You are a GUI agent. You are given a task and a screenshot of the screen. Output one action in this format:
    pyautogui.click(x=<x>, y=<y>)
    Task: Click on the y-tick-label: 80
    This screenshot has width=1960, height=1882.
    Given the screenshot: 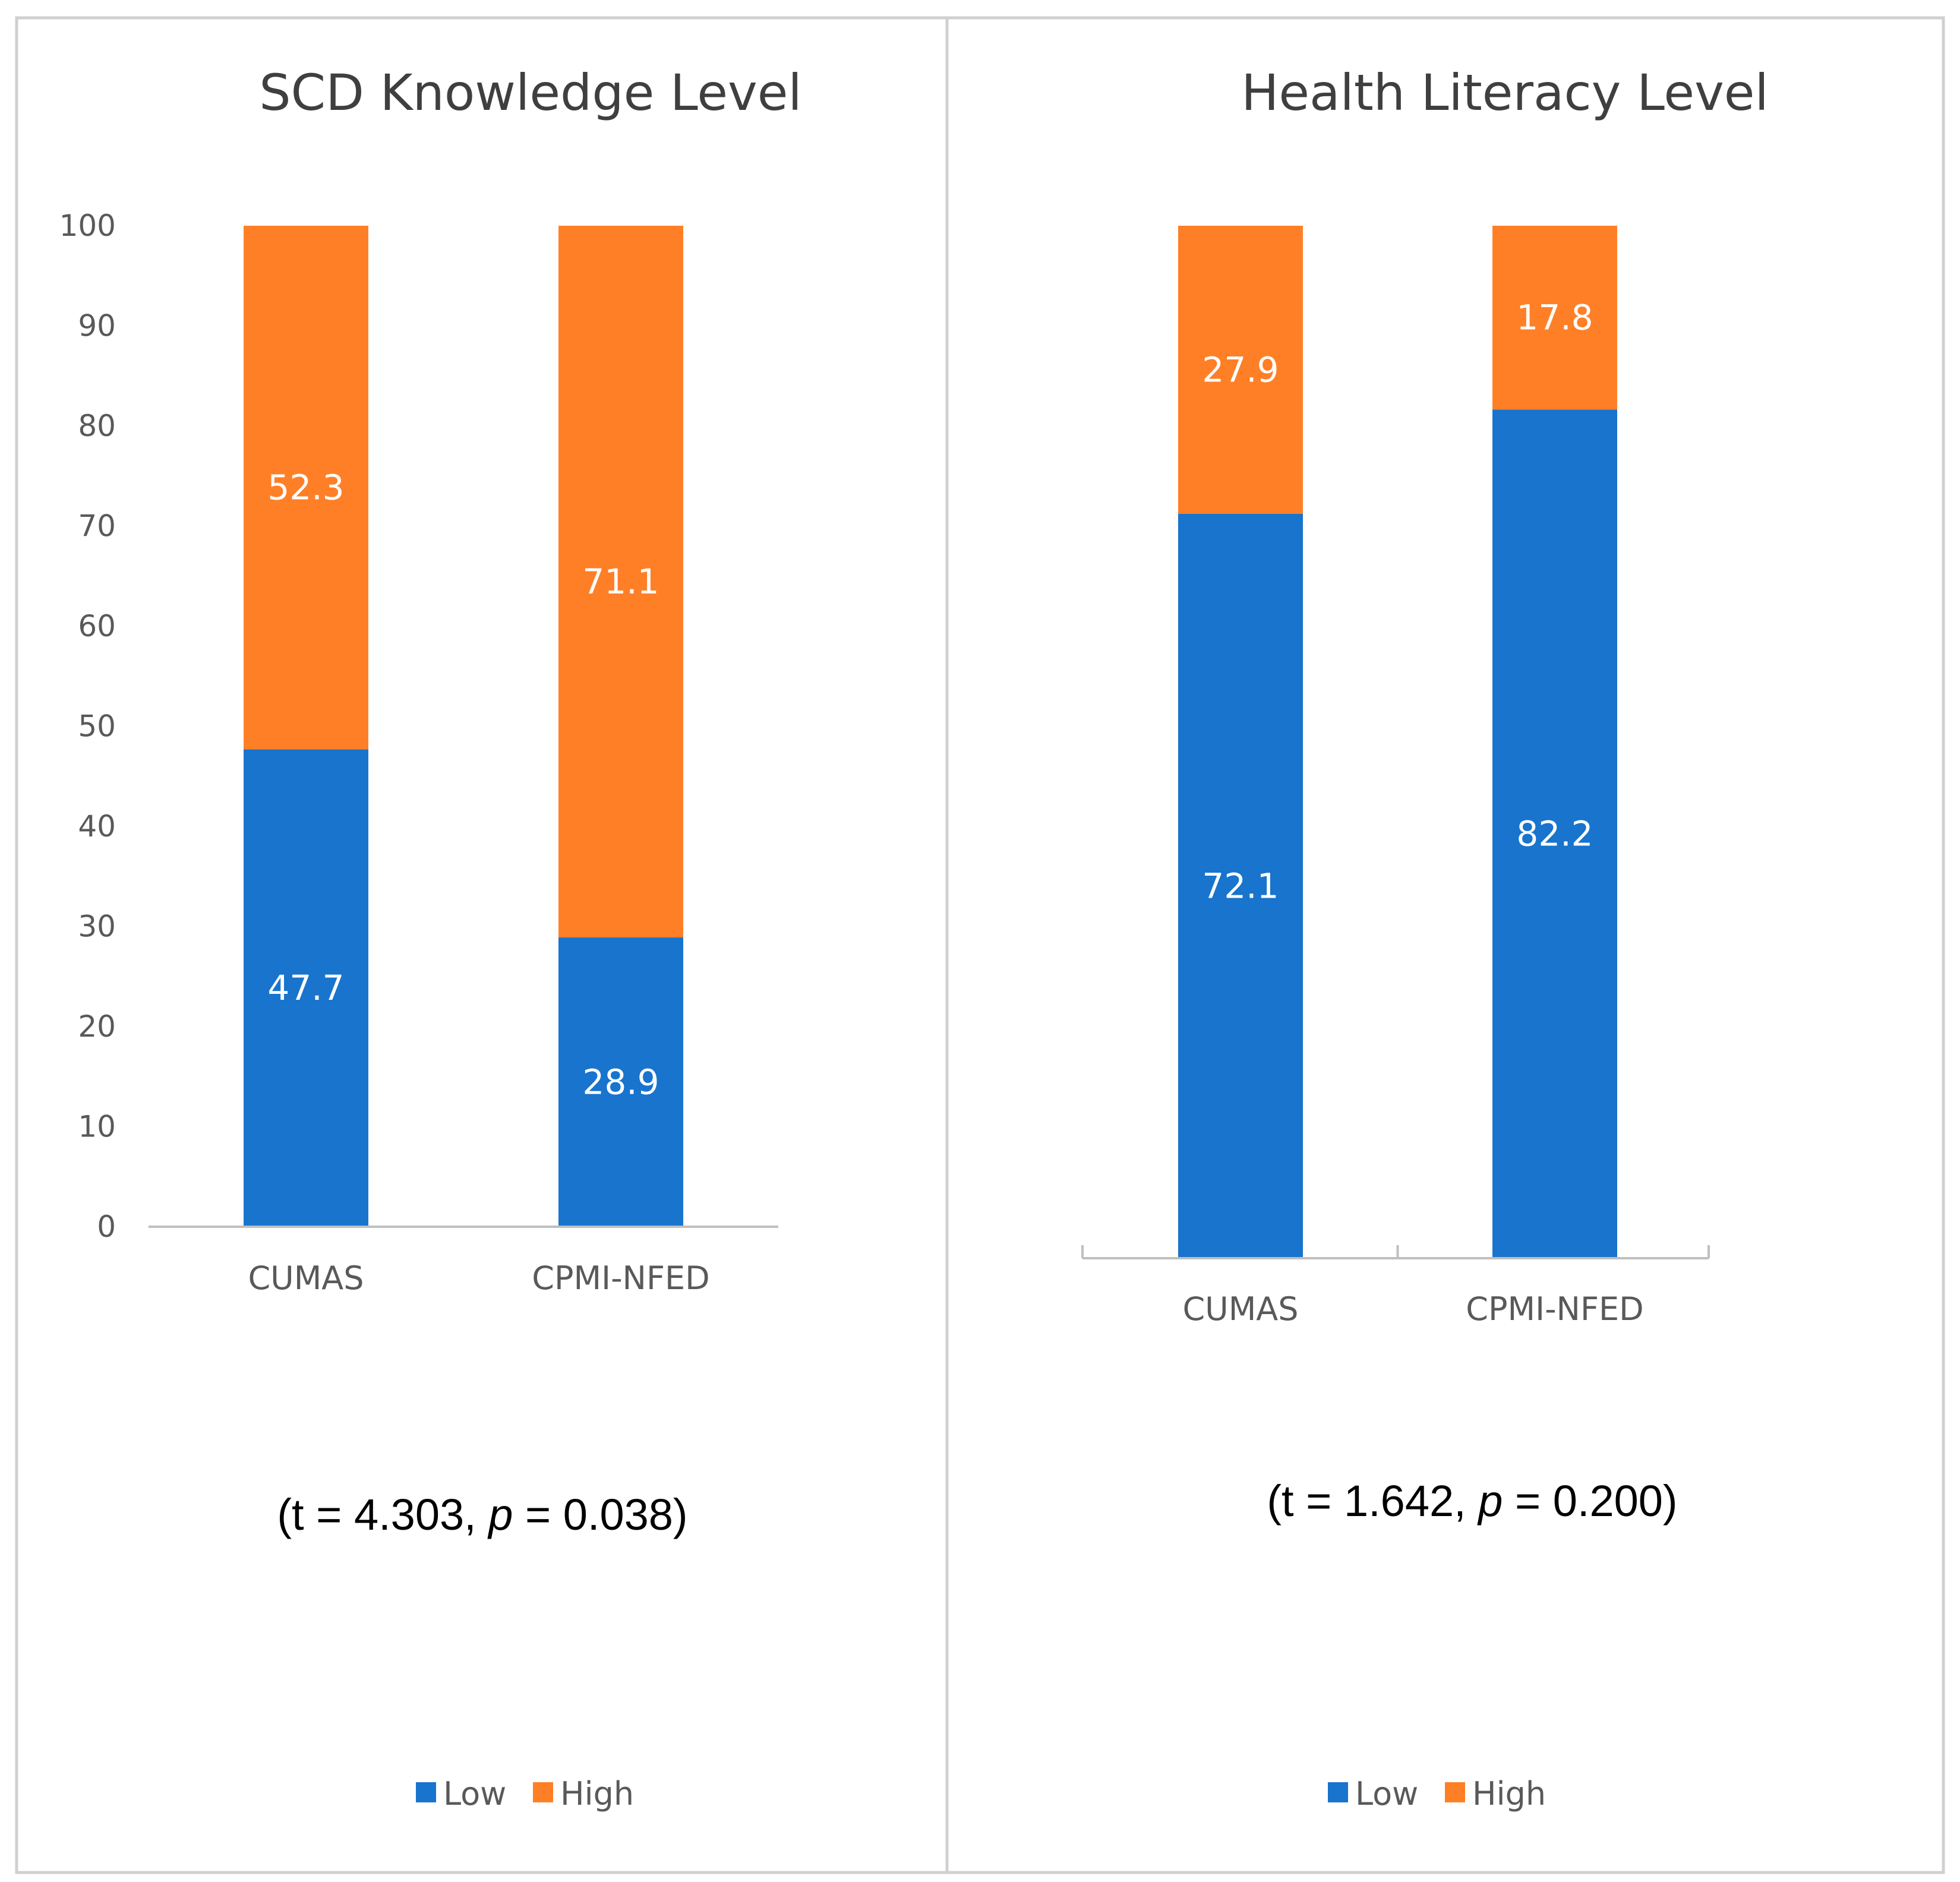 What is the action you would take?
    pyautogui.click(x=97, y=426)
    